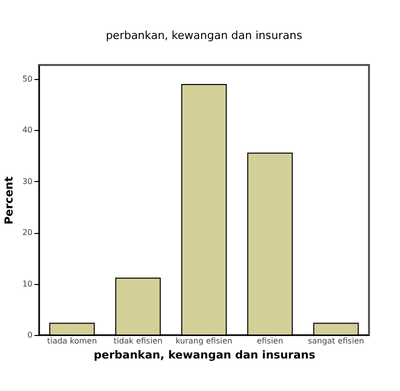  I want to click on y-tick-label: 0, so click(29, 335).